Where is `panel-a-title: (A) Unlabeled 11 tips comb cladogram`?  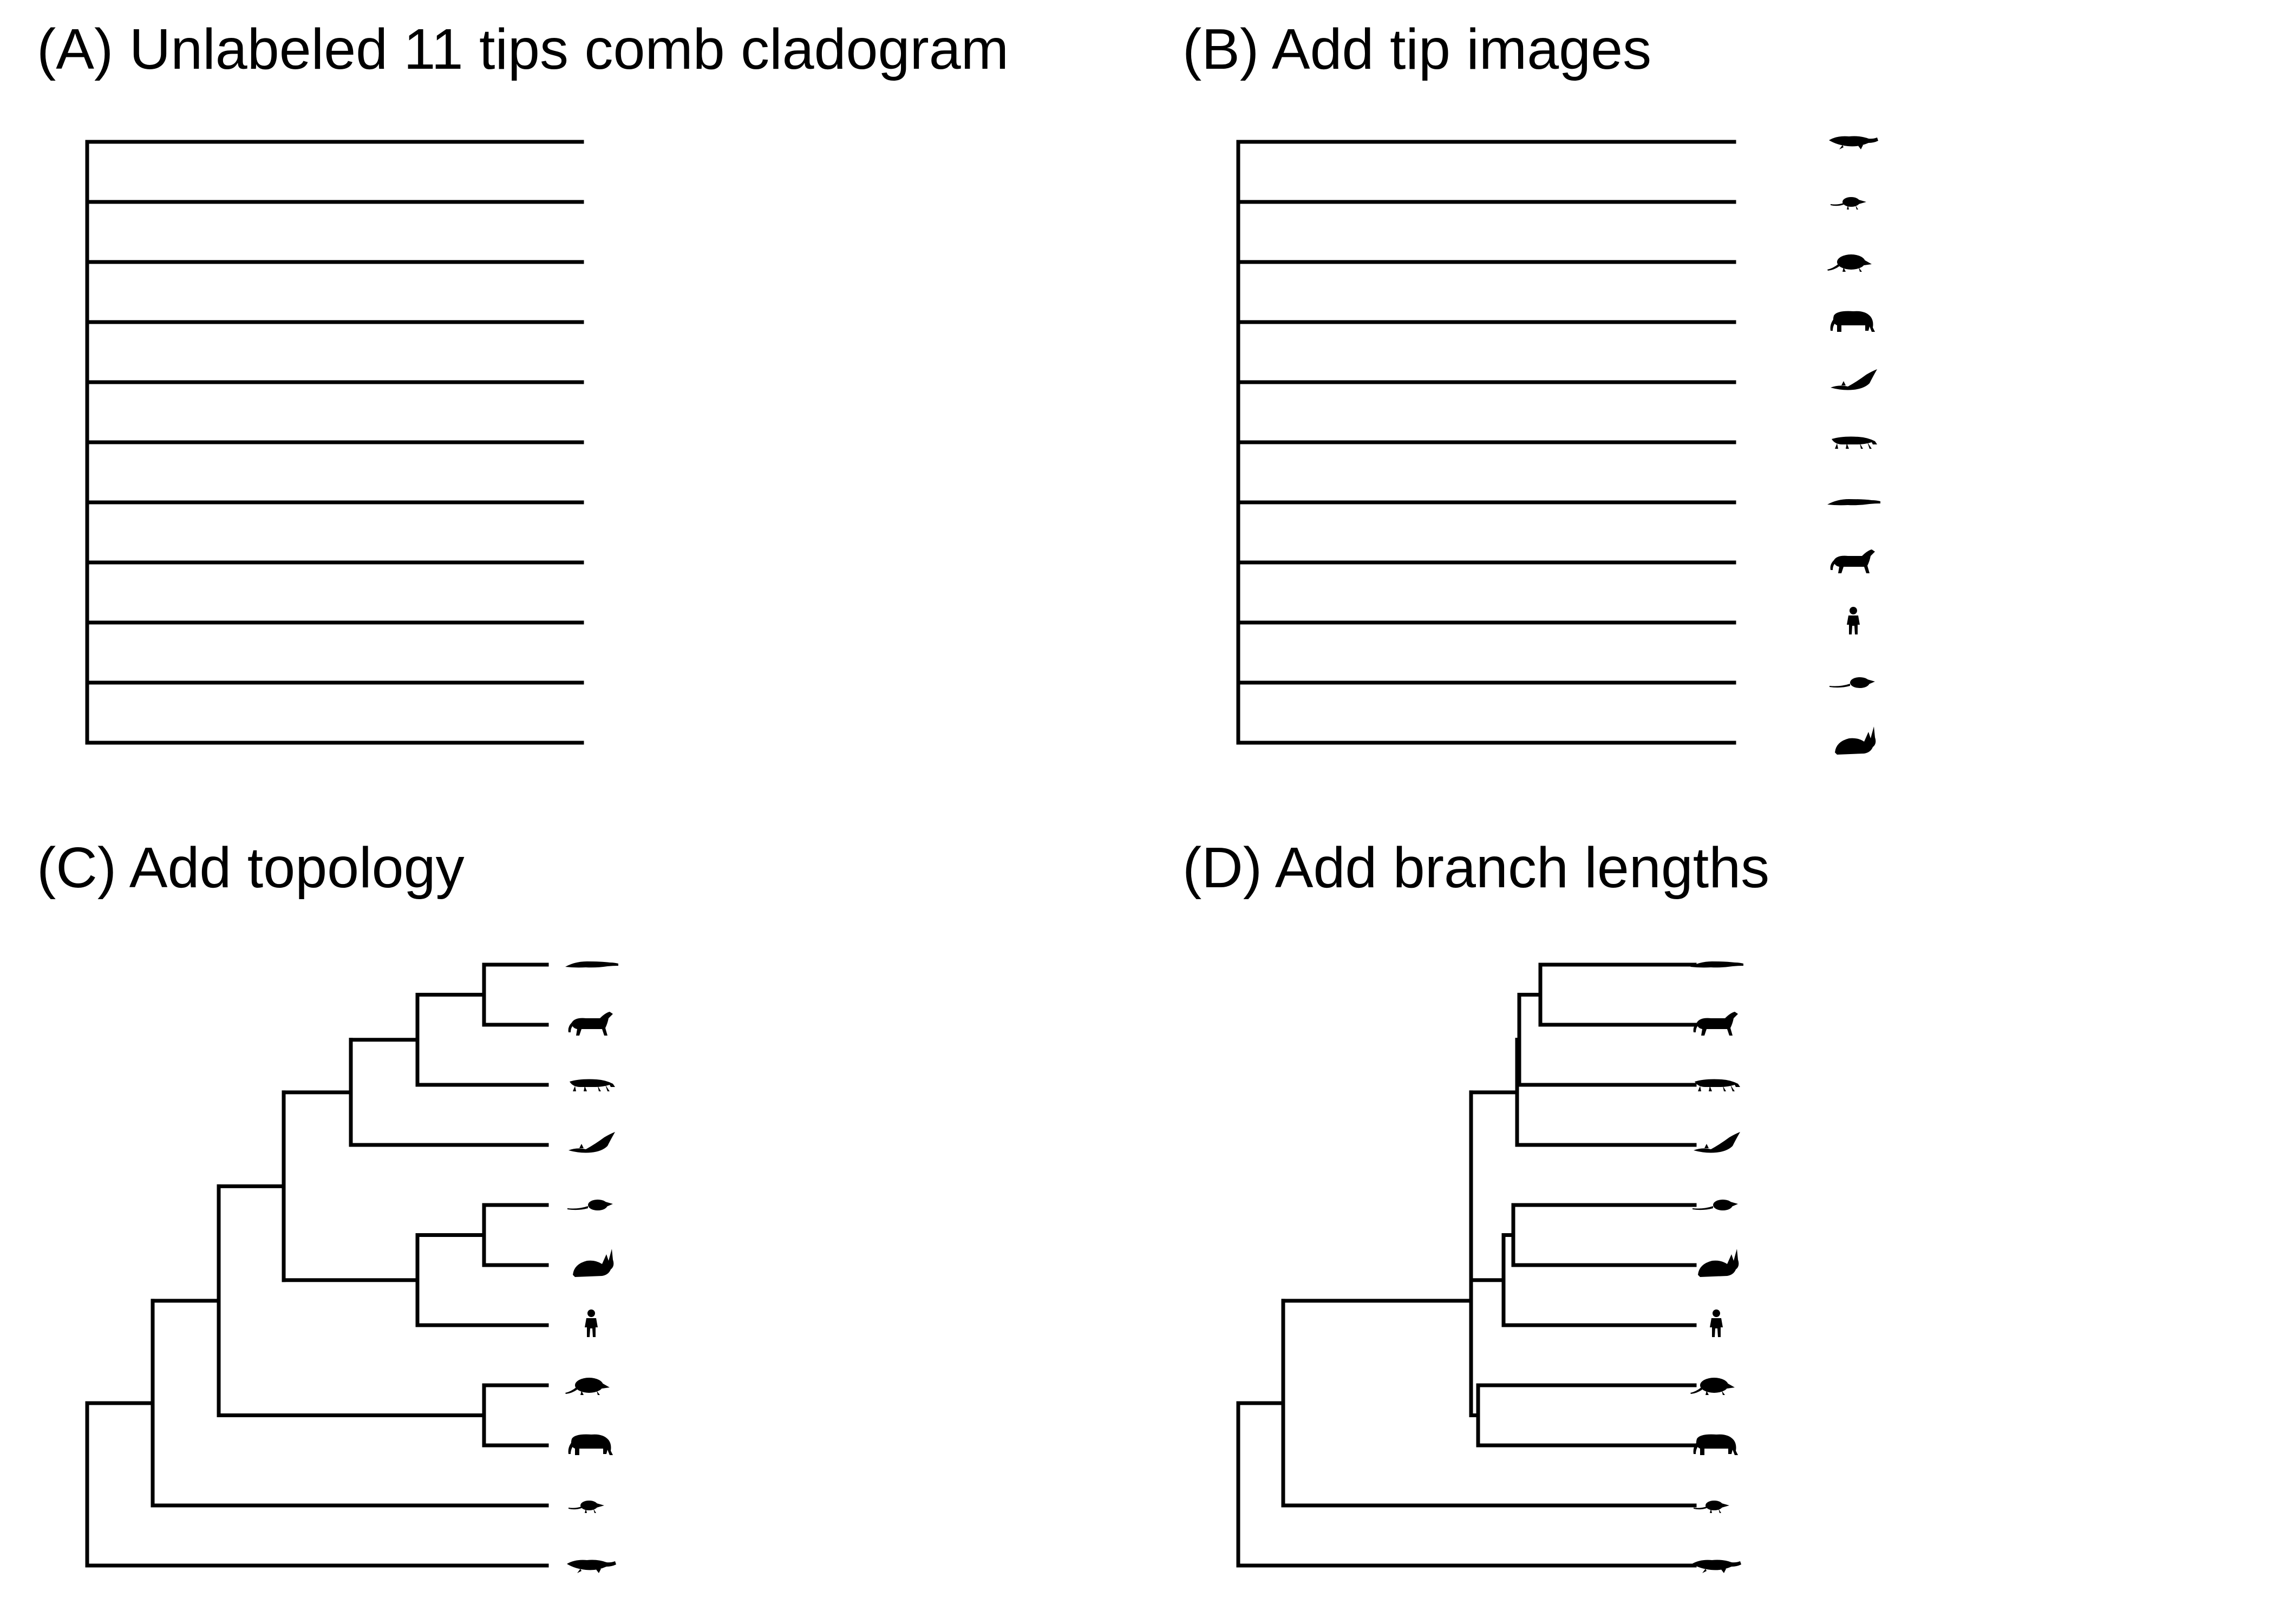
panel-a-title: (A) Unlabeled 11 tips comb cladogram is located at coordinates (523, 49).